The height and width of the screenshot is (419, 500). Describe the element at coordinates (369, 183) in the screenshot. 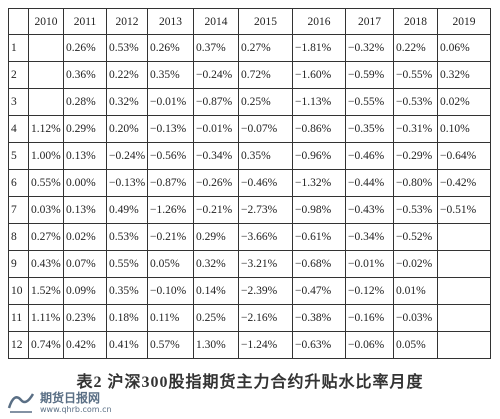

I see `table-cell: −0.44%` at that location.